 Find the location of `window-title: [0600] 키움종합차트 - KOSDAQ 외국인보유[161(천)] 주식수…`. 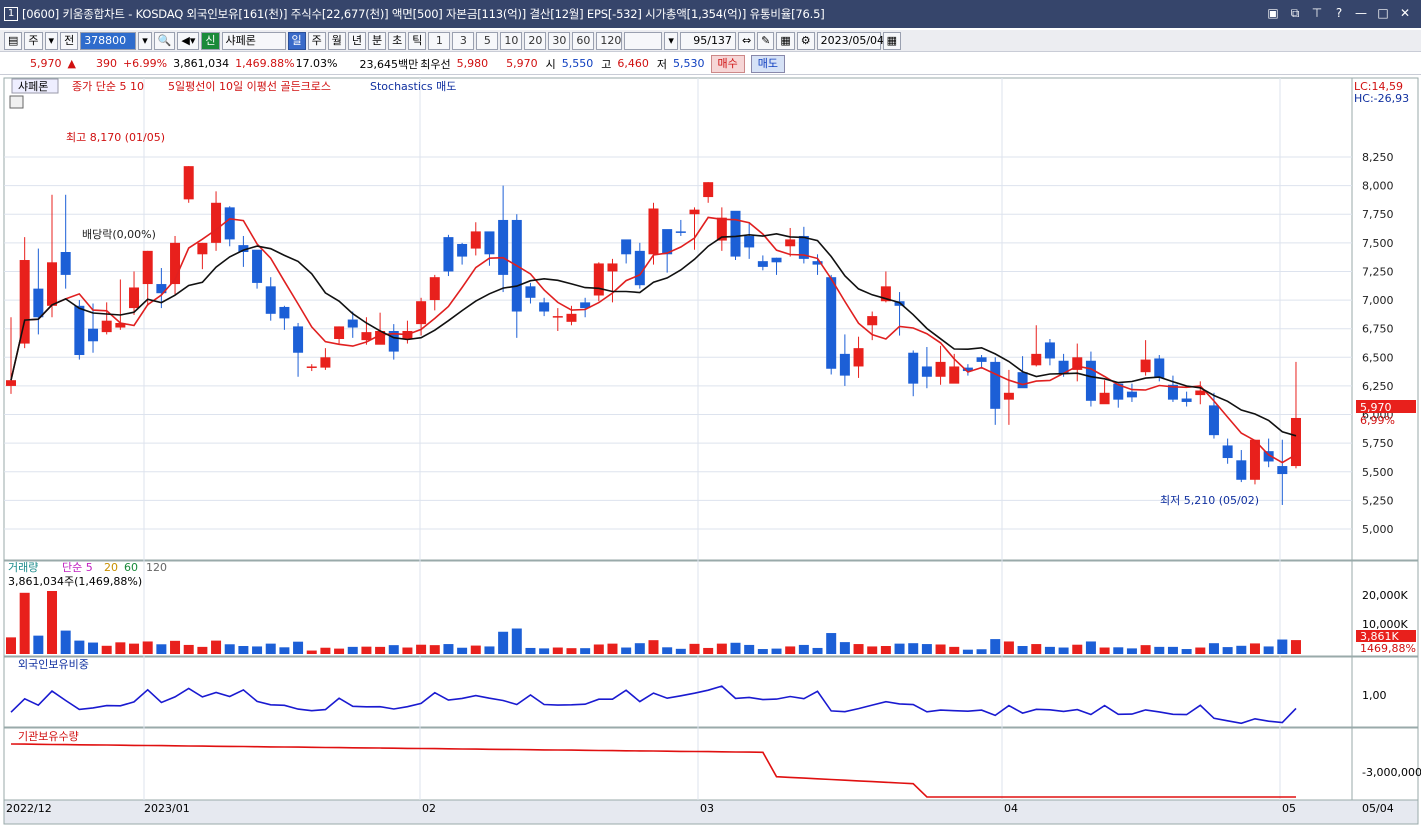

window-title: [0600] 키움종합차트 - KOSDAQ 외국인보유[161(천)] 주식수… is located at coordinates (423, 14).